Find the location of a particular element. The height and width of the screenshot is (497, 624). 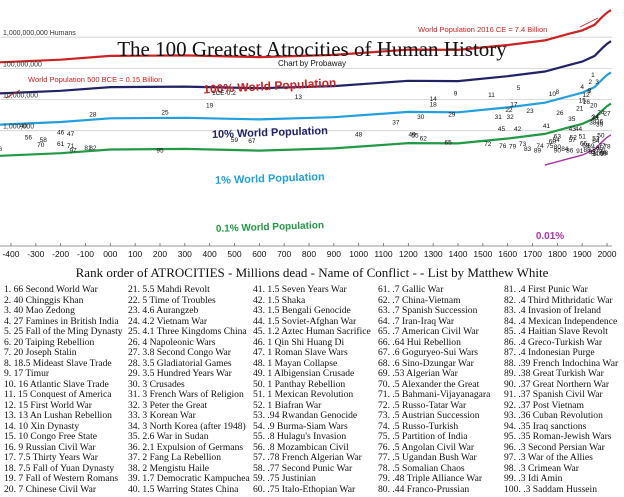

list-item: 9. 17 Timur is located at coordinates (27, 374).